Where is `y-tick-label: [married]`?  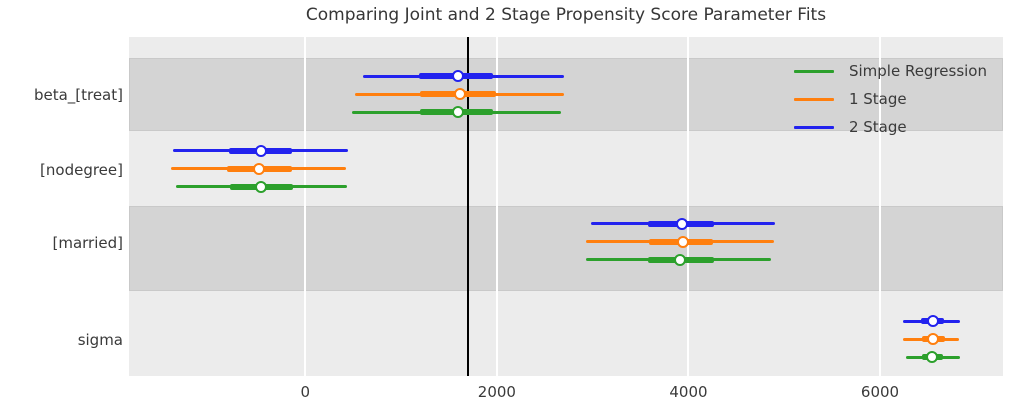 y-tick-label: [married] is located at coordinates (88, 242).